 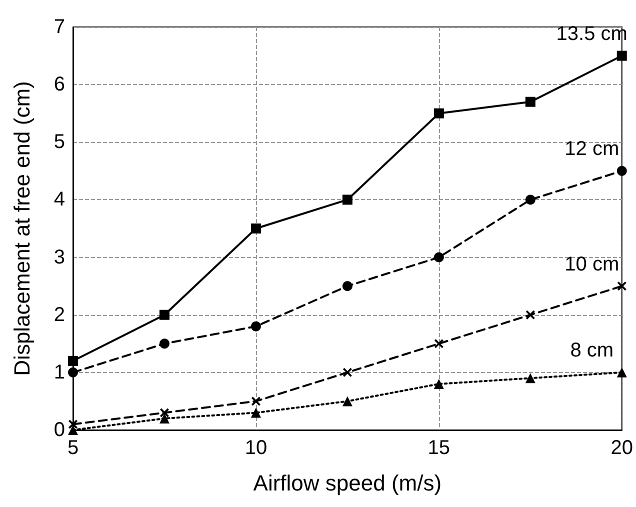 What do you see at coordinates (347, 483) in the screenshot?
I see `x-axis-title: Airflow speed (m/s)` at bounding box center [347, 483].